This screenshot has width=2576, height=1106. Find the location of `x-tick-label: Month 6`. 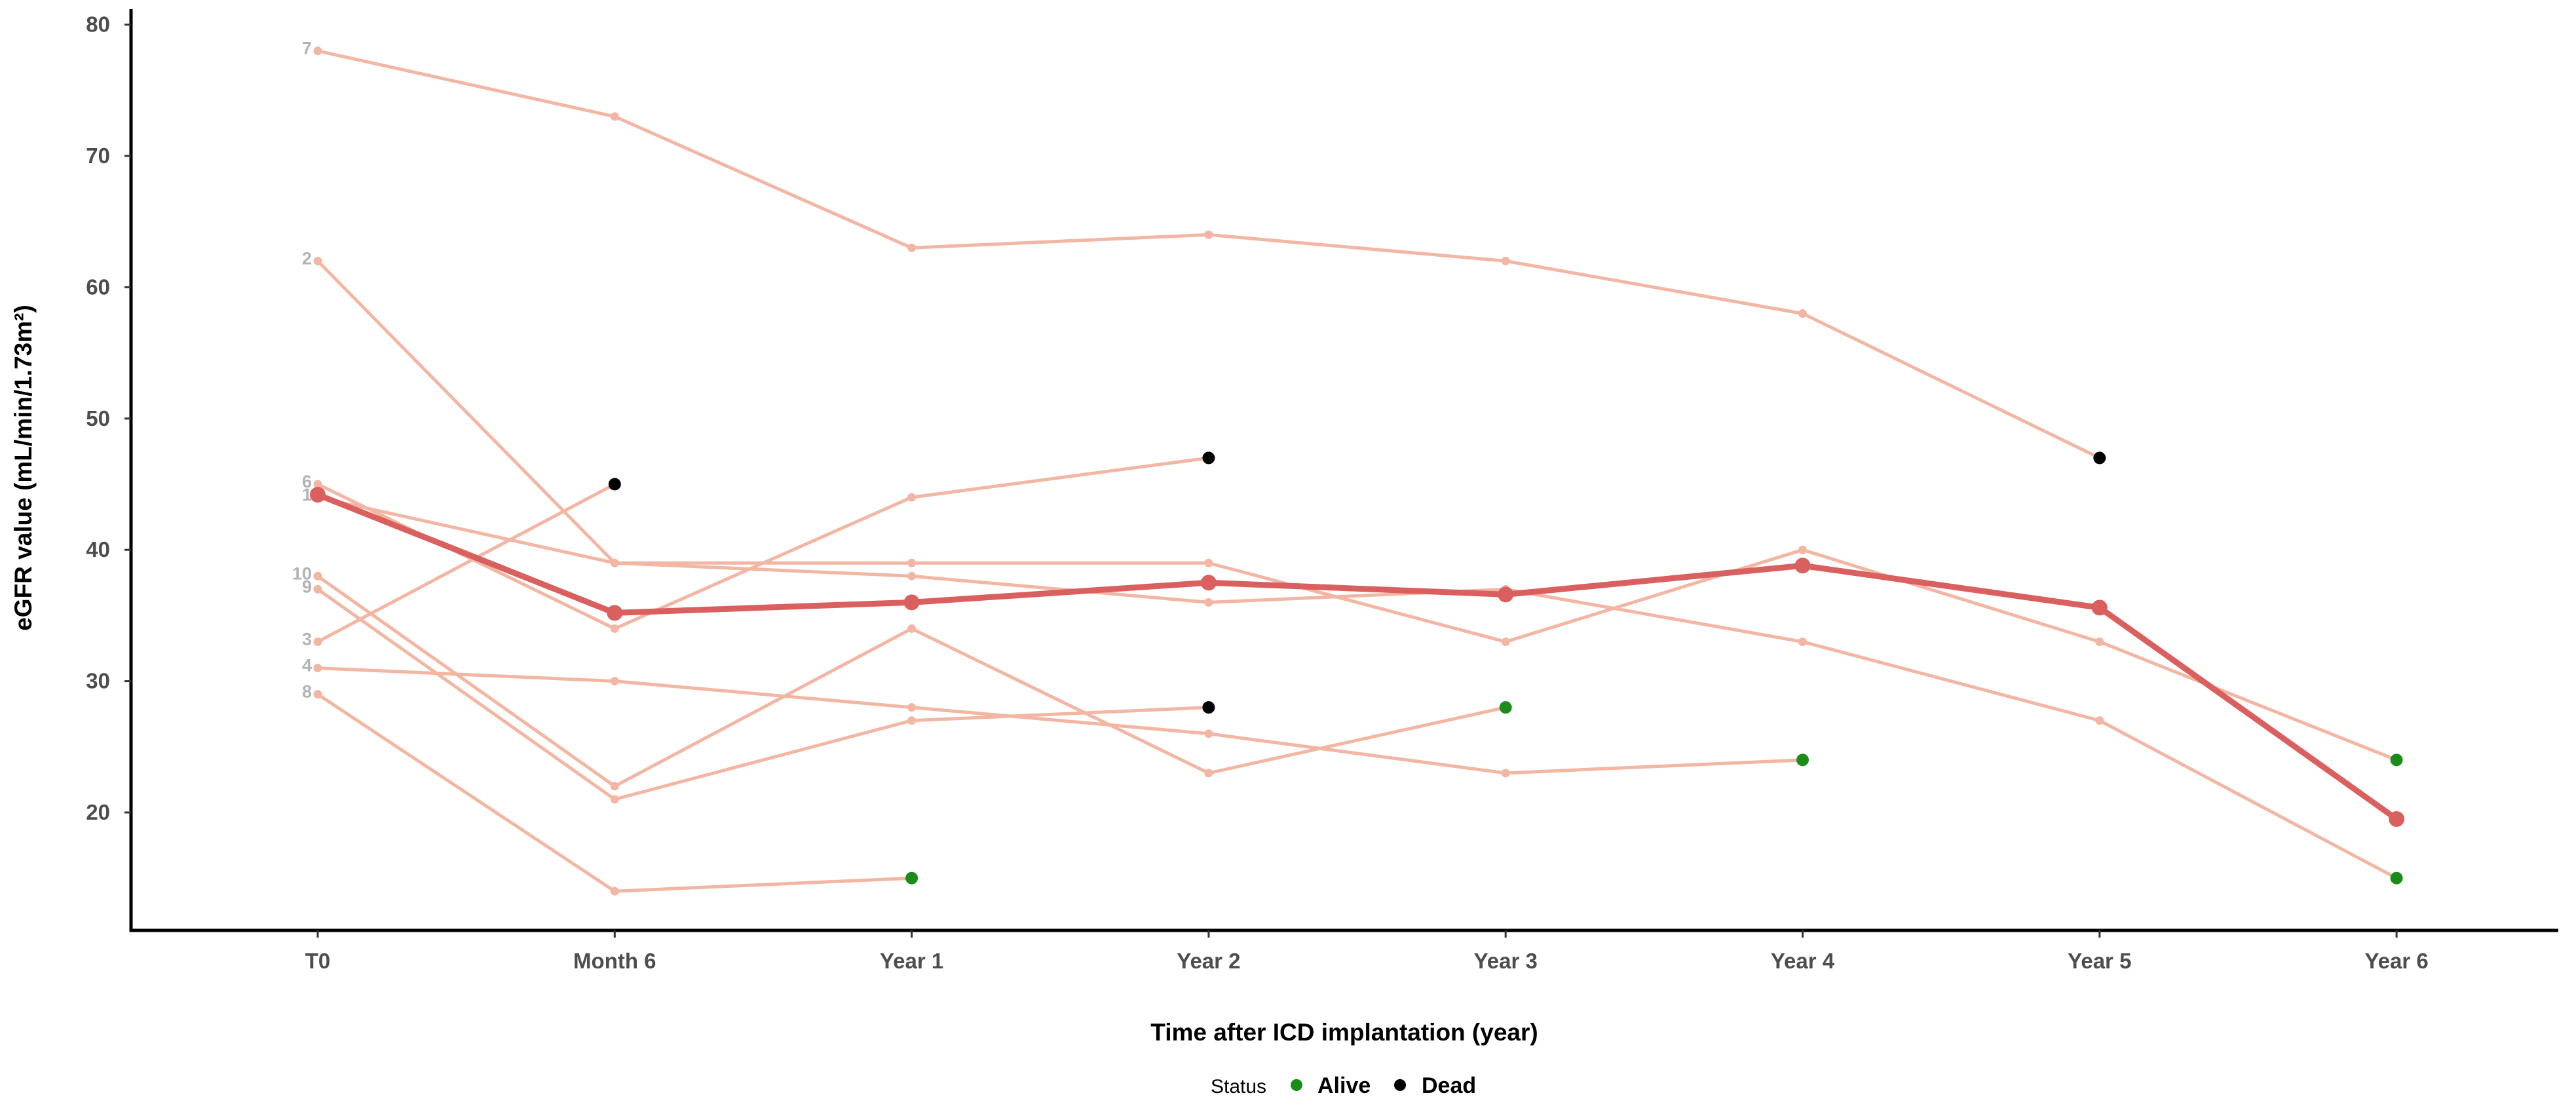

x-tick-label: Month 6 is located at coordinates (614, 961).